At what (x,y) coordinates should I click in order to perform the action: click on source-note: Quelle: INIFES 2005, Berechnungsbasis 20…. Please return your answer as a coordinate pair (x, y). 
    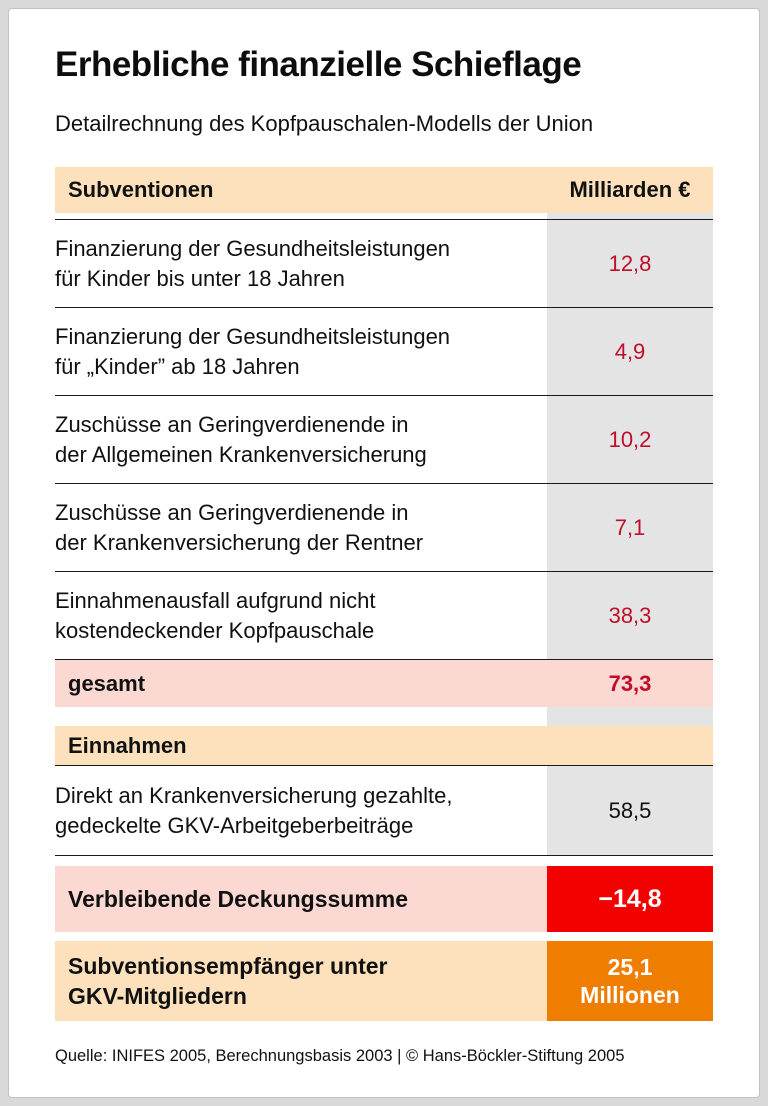
    Looking at the image, I should click on (340, 1056).